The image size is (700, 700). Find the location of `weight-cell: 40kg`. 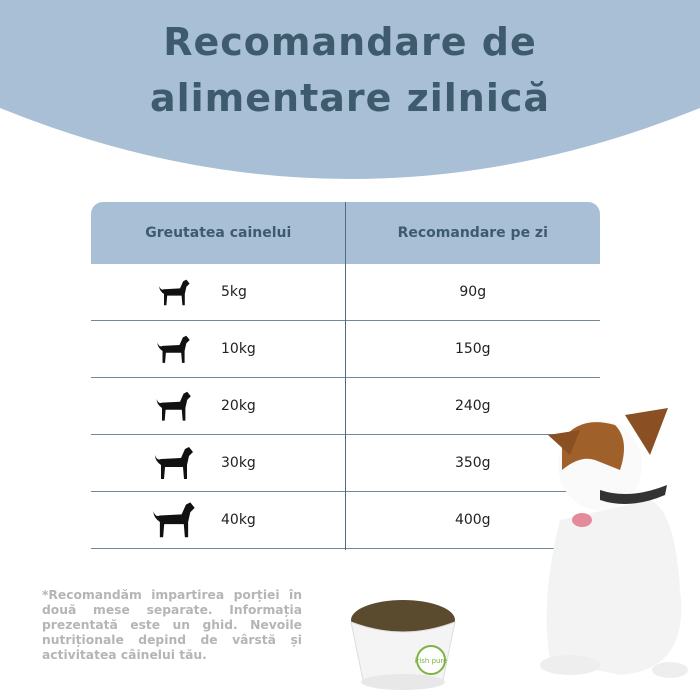

weight-cell: 40kg is located at coordinates (218, 520).